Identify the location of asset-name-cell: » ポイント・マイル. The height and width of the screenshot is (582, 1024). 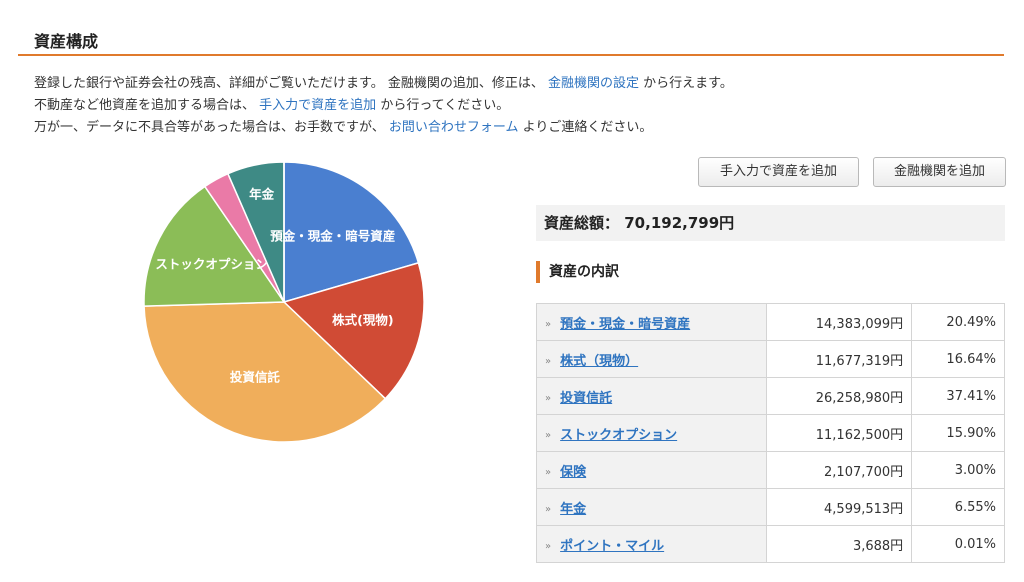
(651, 544).